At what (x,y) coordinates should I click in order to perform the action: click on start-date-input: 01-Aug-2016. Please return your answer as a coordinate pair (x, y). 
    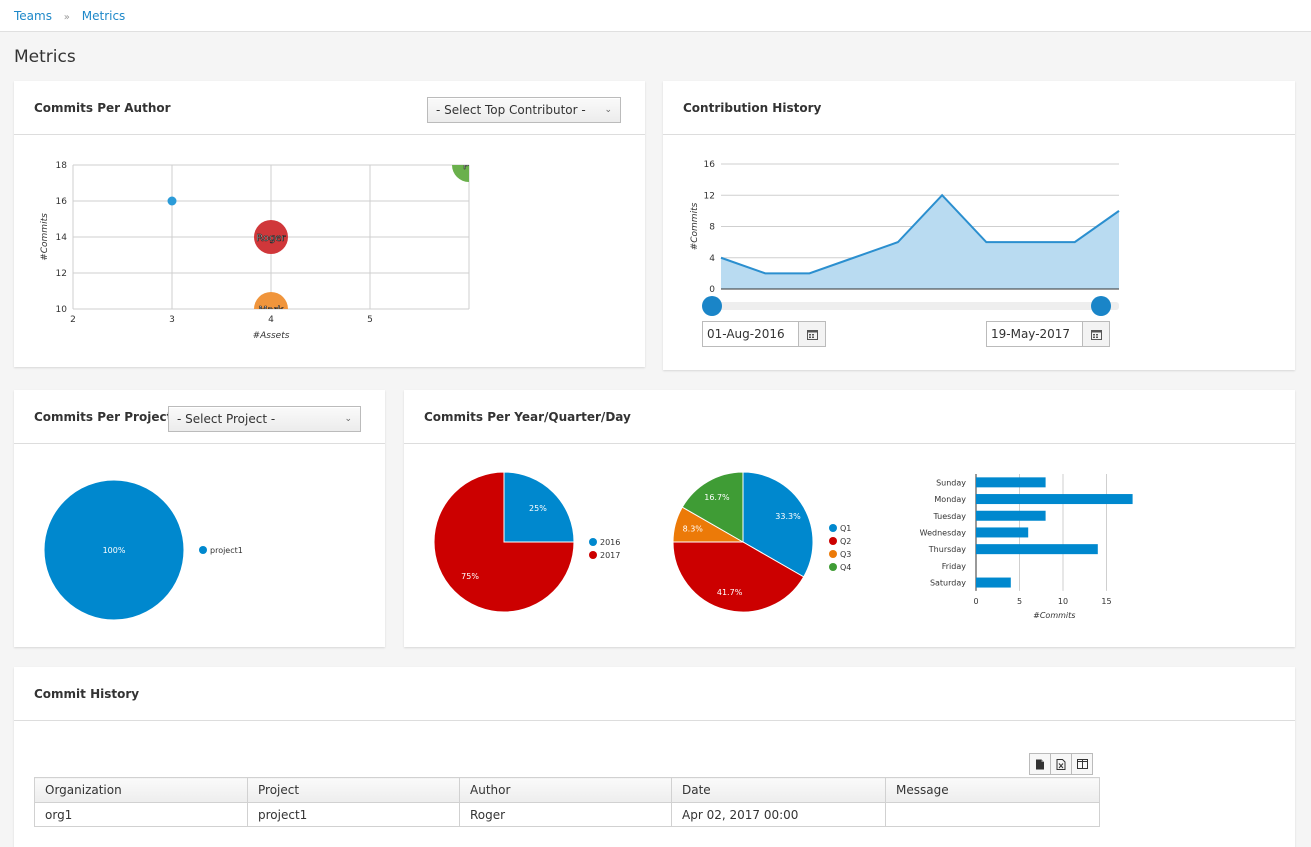
    Looking at the image, I should click on (764, 334).